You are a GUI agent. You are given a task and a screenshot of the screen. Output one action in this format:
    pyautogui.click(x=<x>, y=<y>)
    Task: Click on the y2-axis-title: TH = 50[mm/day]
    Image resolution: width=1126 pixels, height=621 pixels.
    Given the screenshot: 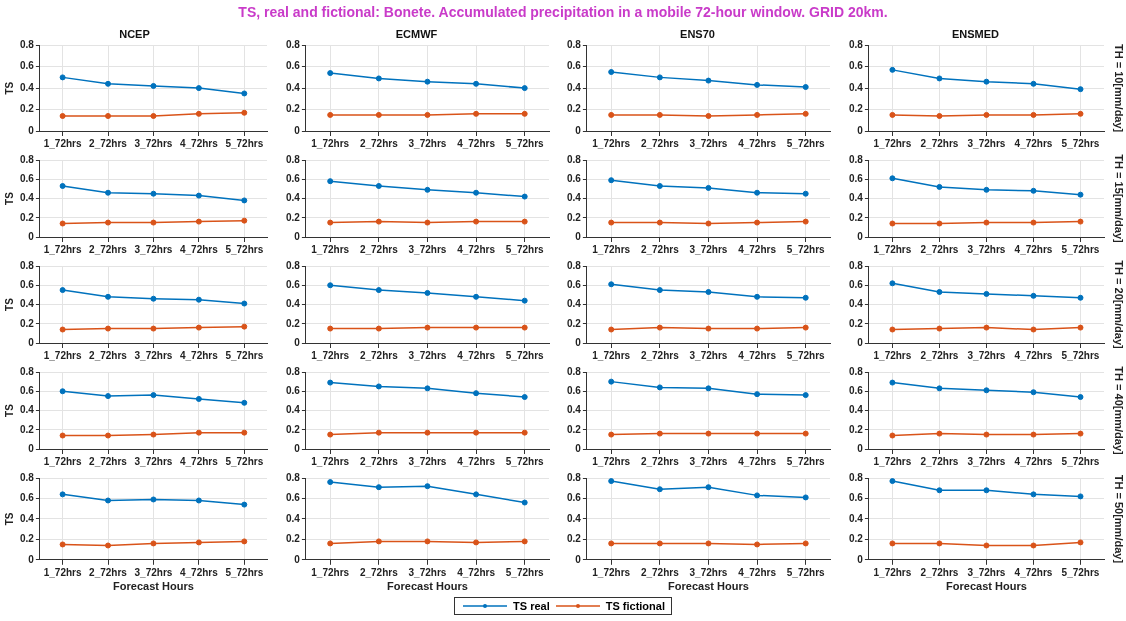 What is the action you would take?
    pyautogui.click(x=1118, y=519)
    